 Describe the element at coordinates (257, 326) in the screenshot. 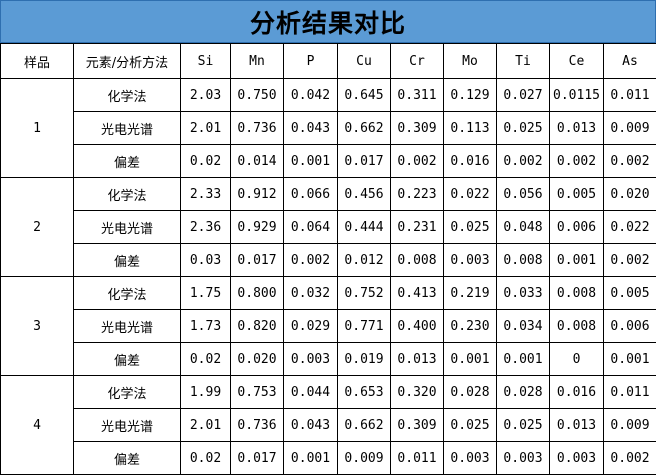

I see `value-cell: 0.820` at that location.